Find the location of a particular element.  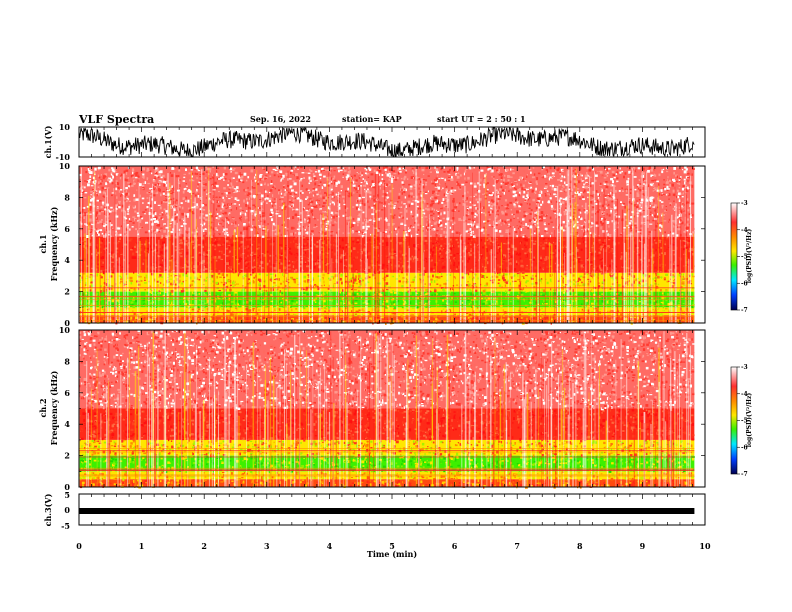

ch1-wave-ytick-top: 10 is located at coordinates (65, 127).